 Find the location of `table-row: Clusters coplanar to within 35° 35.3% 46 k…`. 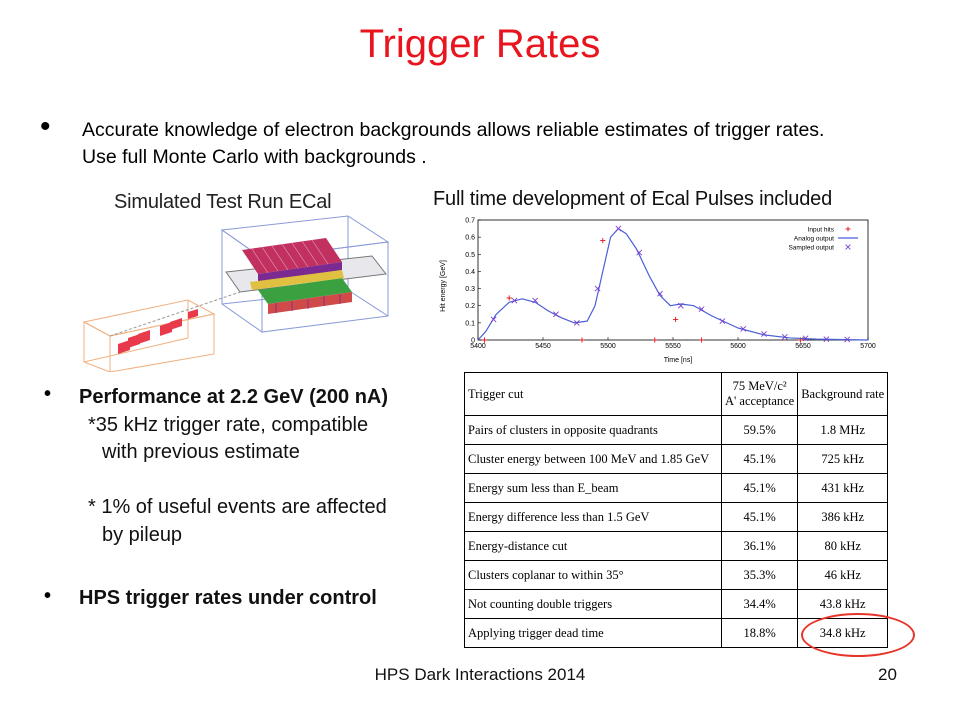

table-row: Clusters coplanar to within 35° 35.3% 46 k… is located at coordinates (676, 575).